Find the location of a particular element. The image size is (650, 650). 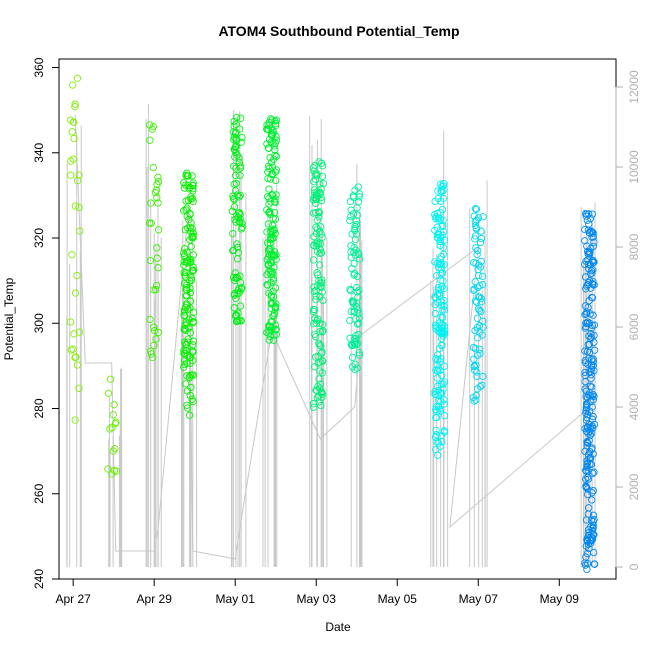

x-tick-label: May 07 is located at coordinates (479, 599).